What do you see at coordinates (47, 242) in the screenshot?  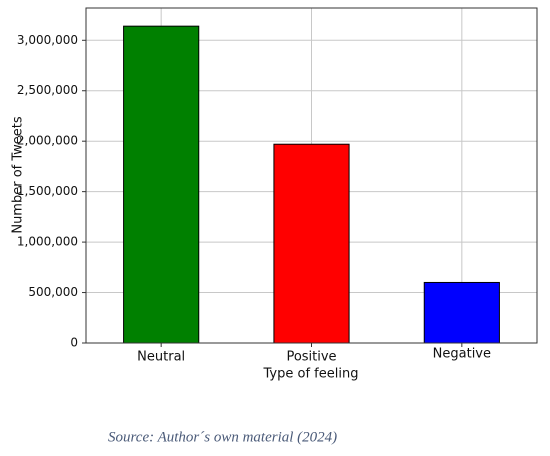 I see `y-tick-label: 1,000,000` at bounding box center [47, 242].